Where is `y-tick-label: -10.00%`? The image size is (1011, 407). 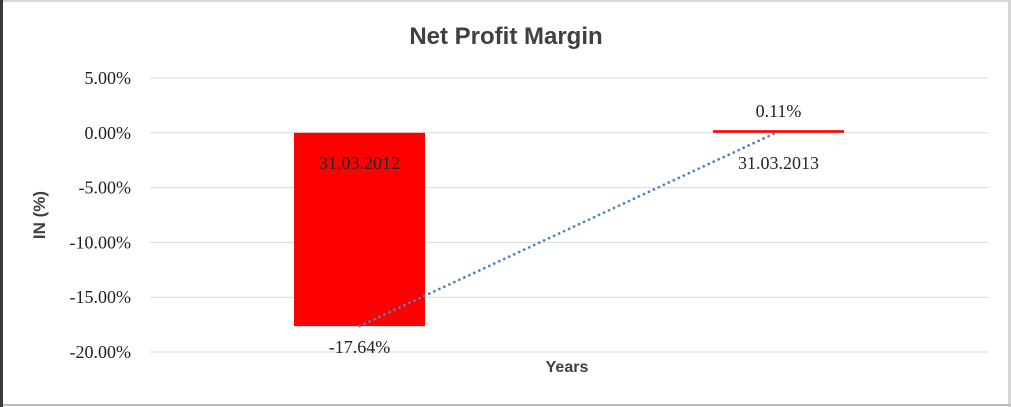
y-tick-label: -10.00% is located at coordinates (101, 242).